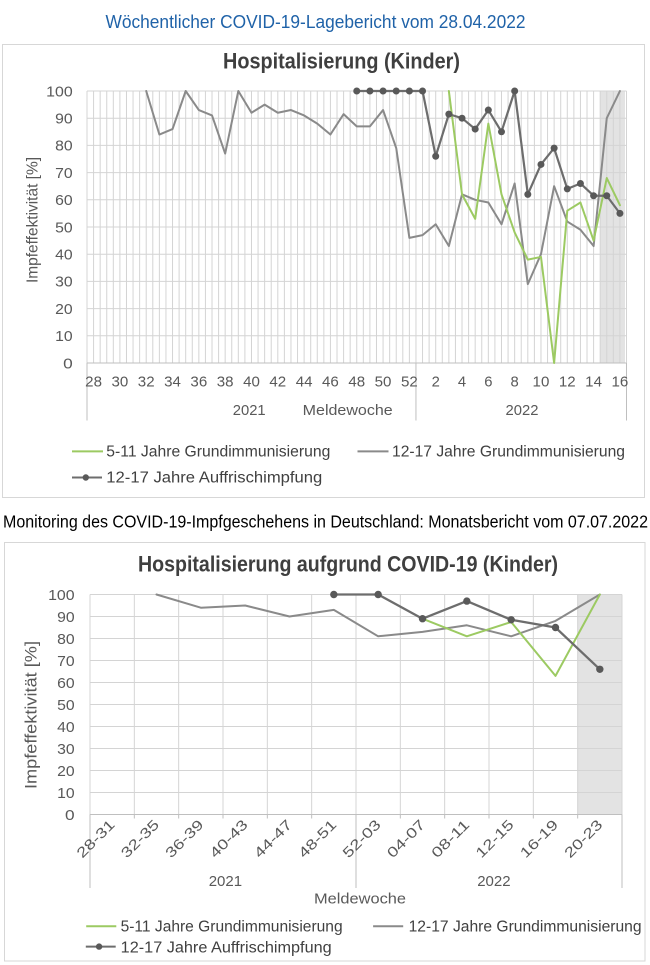 This screenshot has width=650, height=965. I want to click on svg-text: 28-31, so click(96, 839).